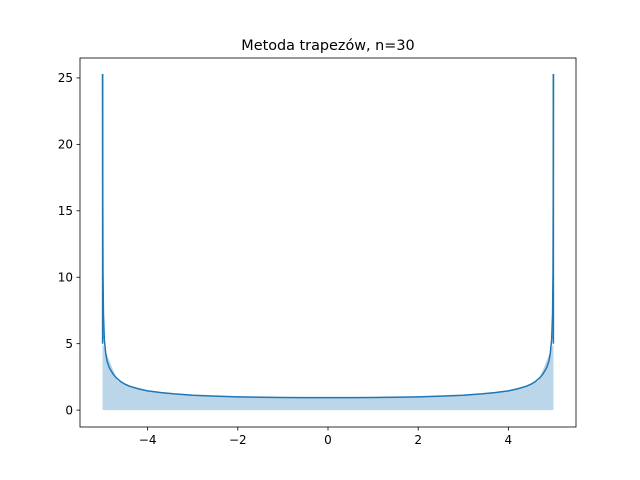 This screenshot has height=480, width=640. I want to click on x-tick-label: 4, so click(509, 440).